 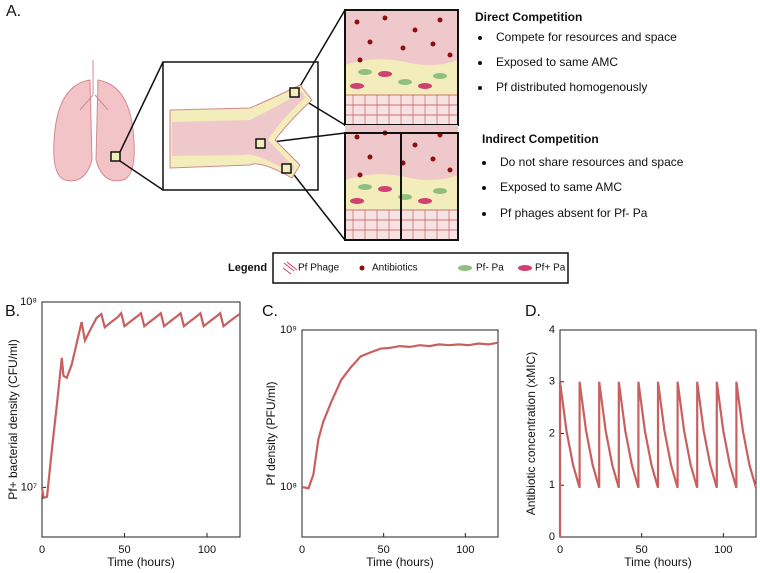 I want to click on y-tick-label: 10⁹, so click(x=288, y=330).